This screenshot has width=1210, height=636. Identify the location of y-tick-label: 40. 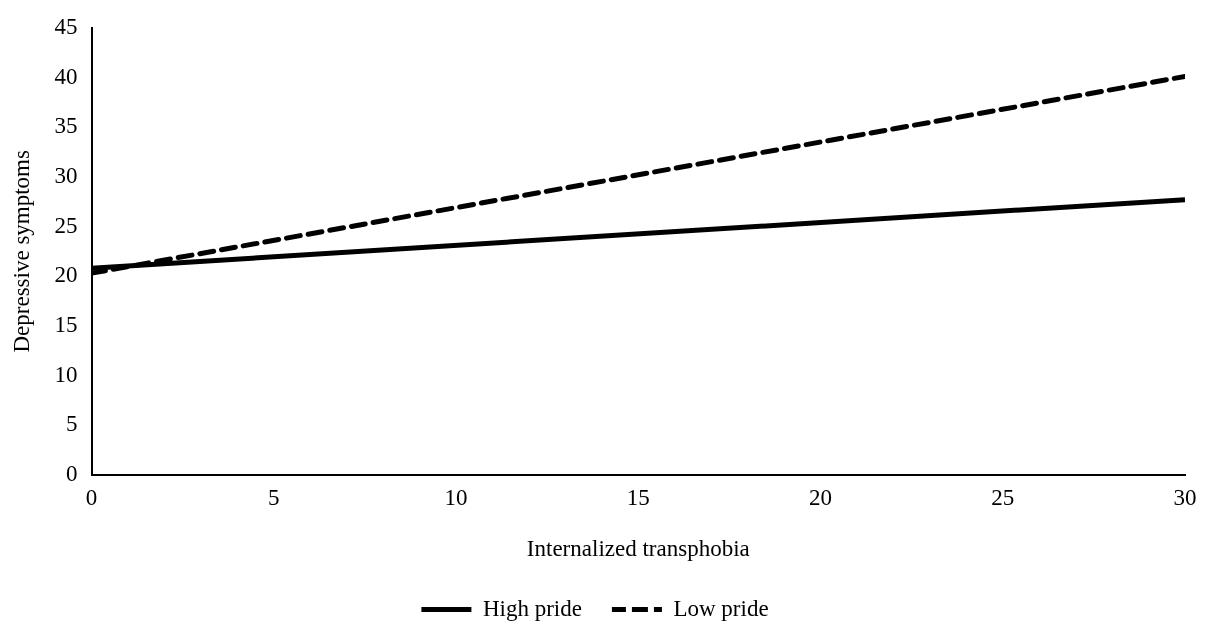
(66, 76).